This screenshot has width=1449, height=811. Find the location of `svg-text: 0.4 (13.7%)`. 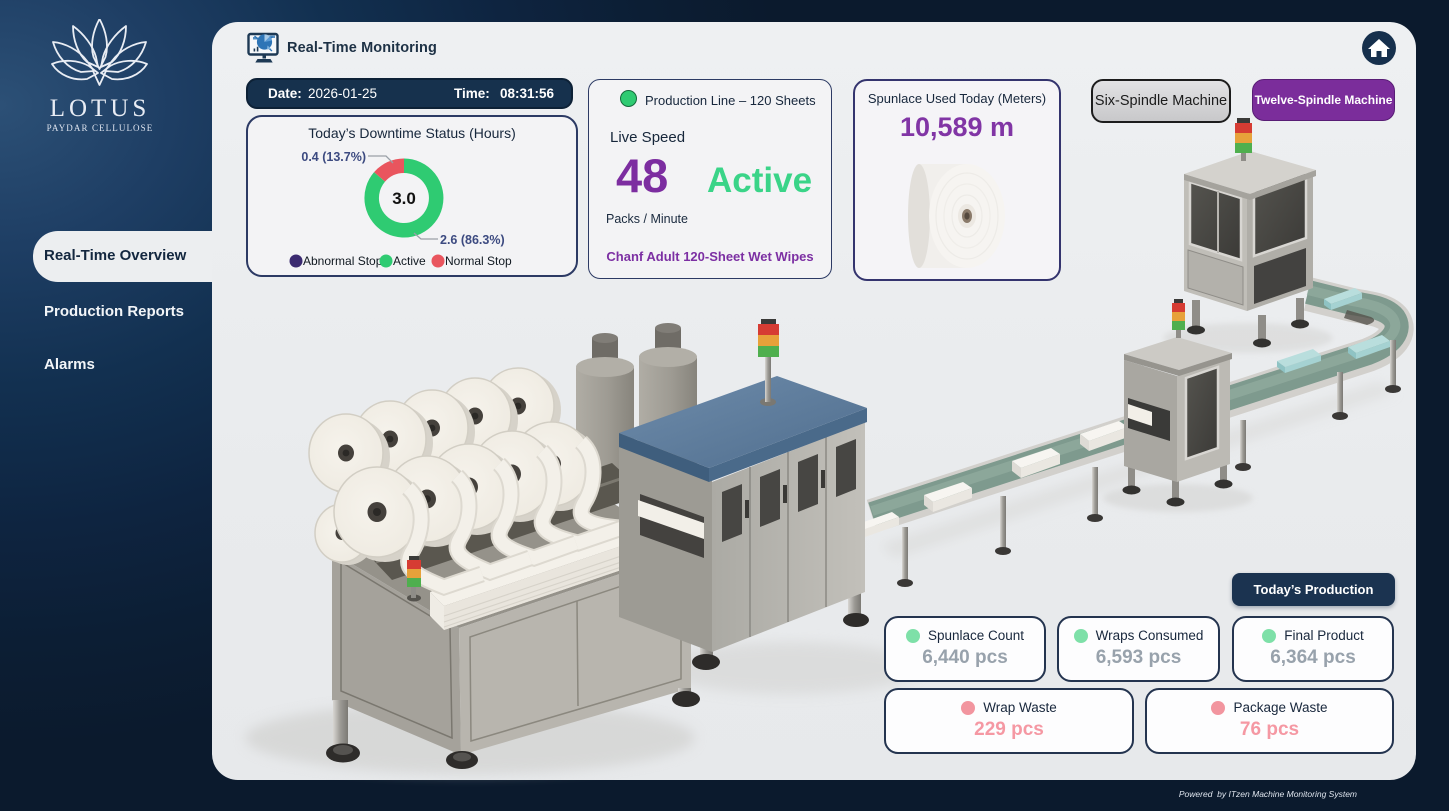

svg-text: 0.4 (13.7%) is located at coordinates (333, 157).